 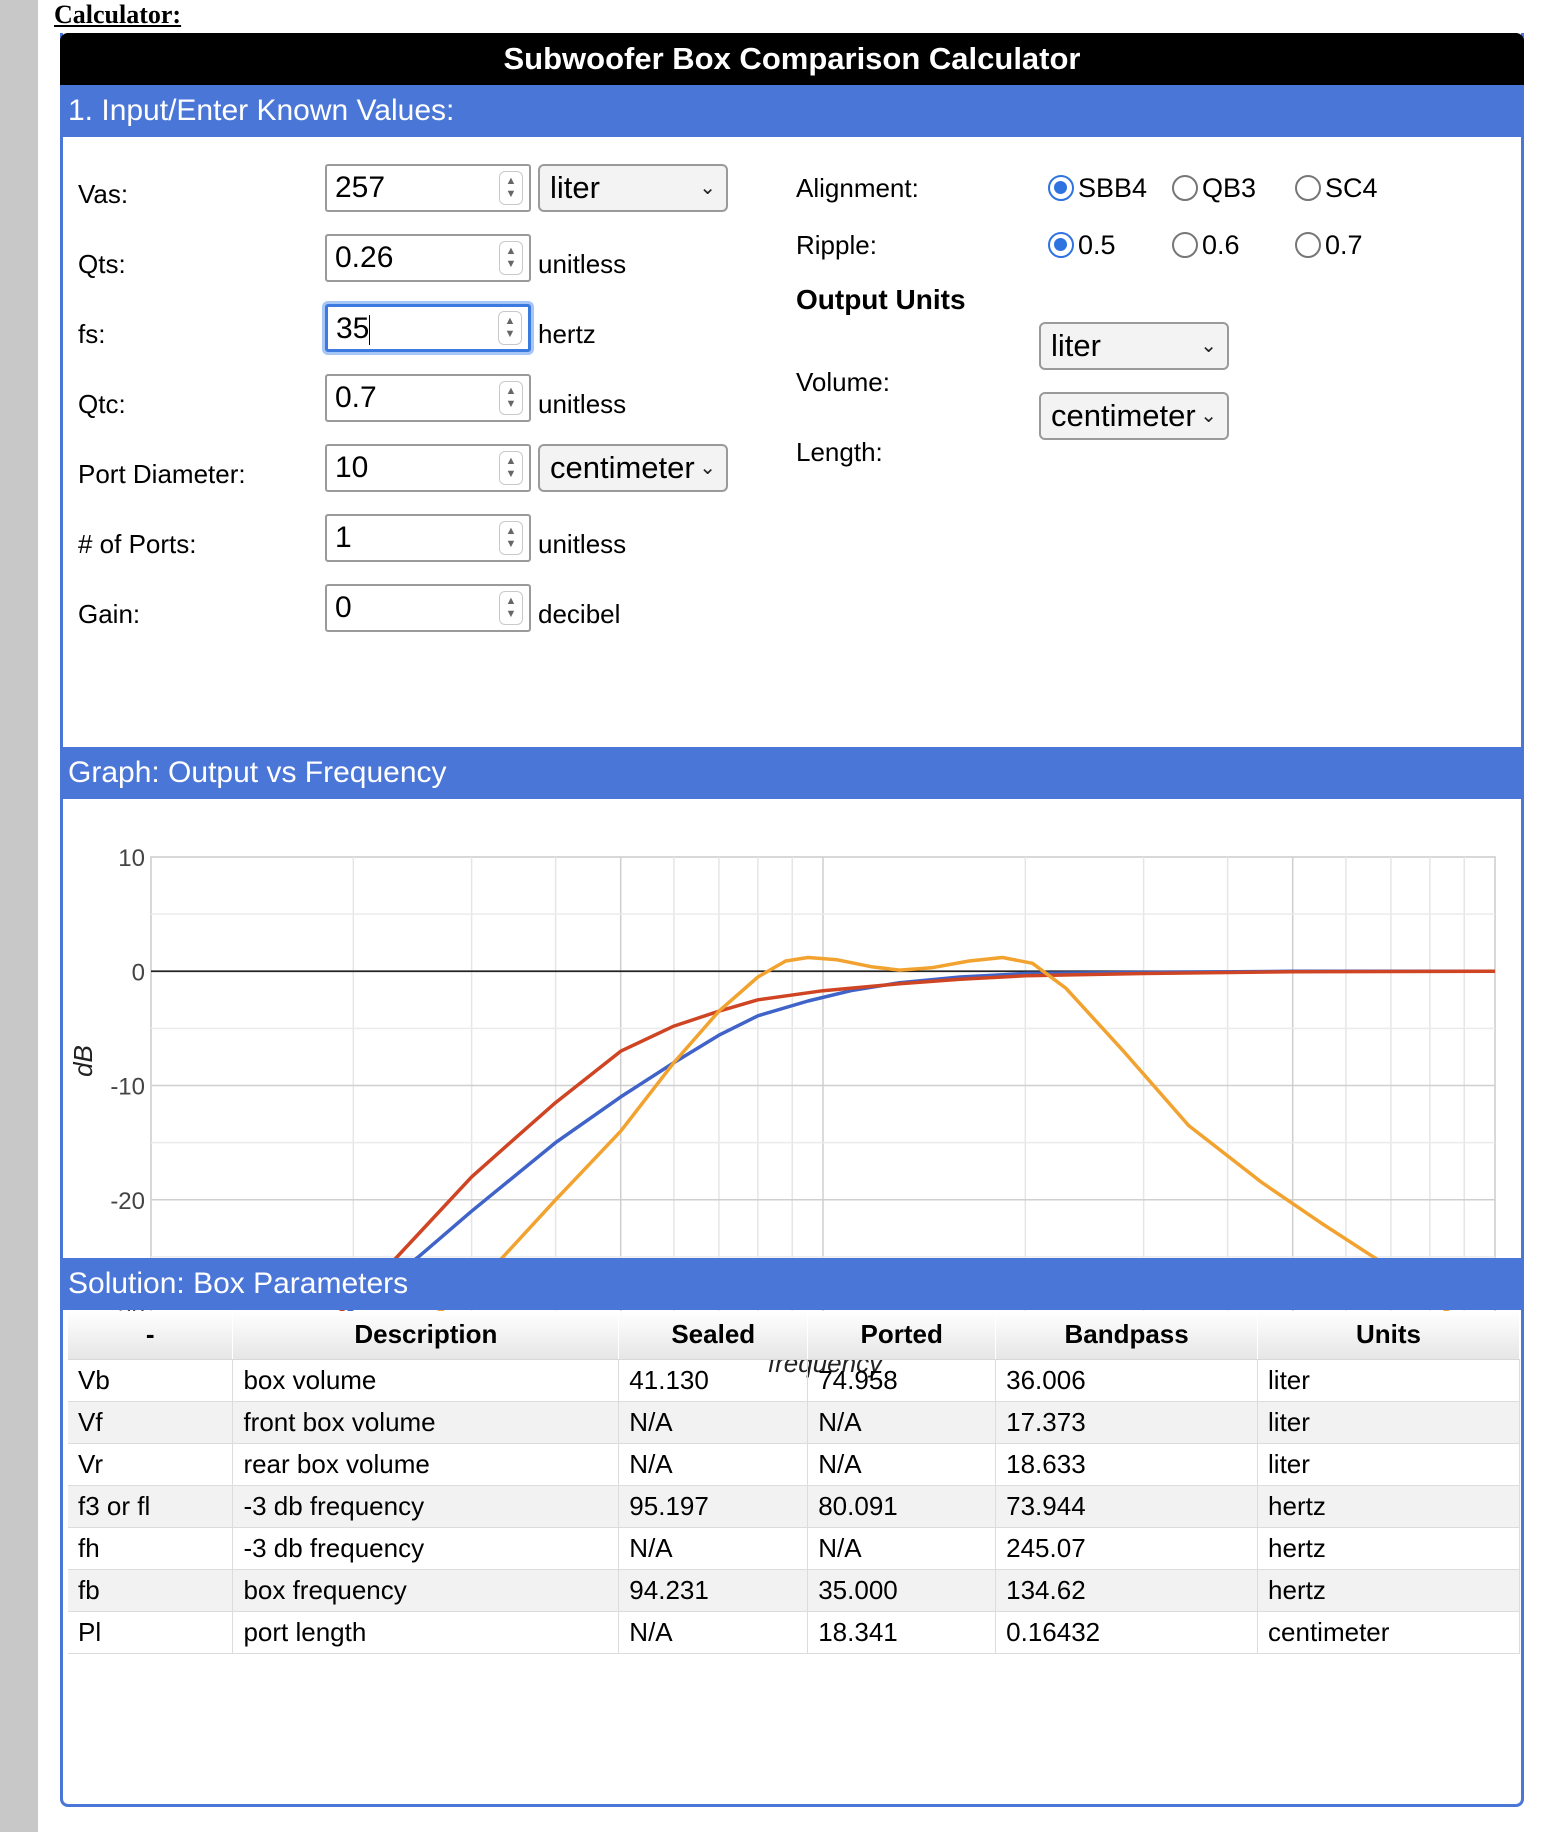 I want to click on table-cell: box frequency, so click(x=426, y=1590).